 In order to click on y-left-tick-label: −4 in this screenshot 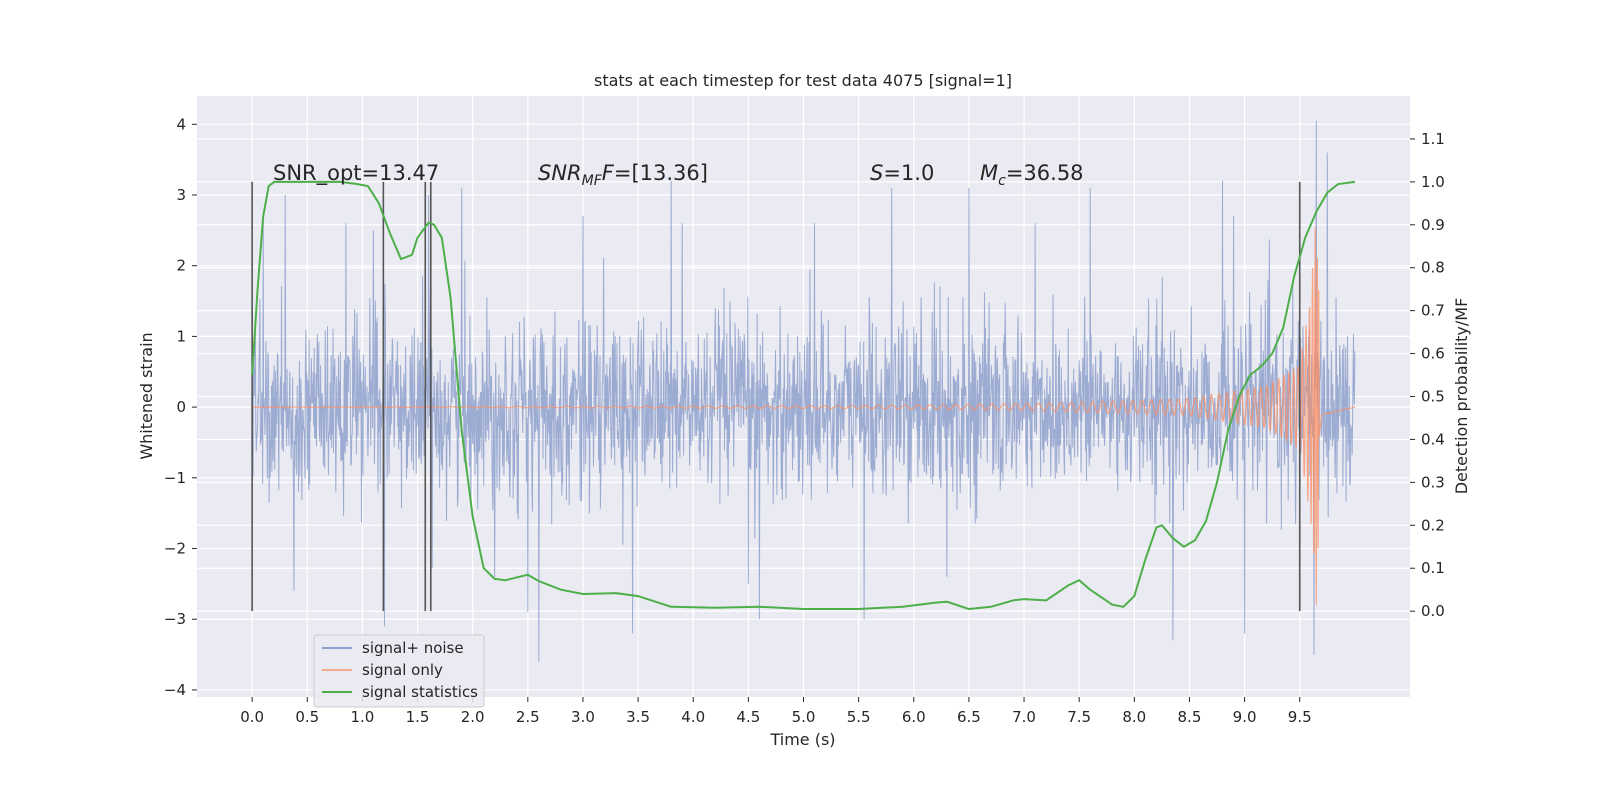, I will do `click(175, 690)`.